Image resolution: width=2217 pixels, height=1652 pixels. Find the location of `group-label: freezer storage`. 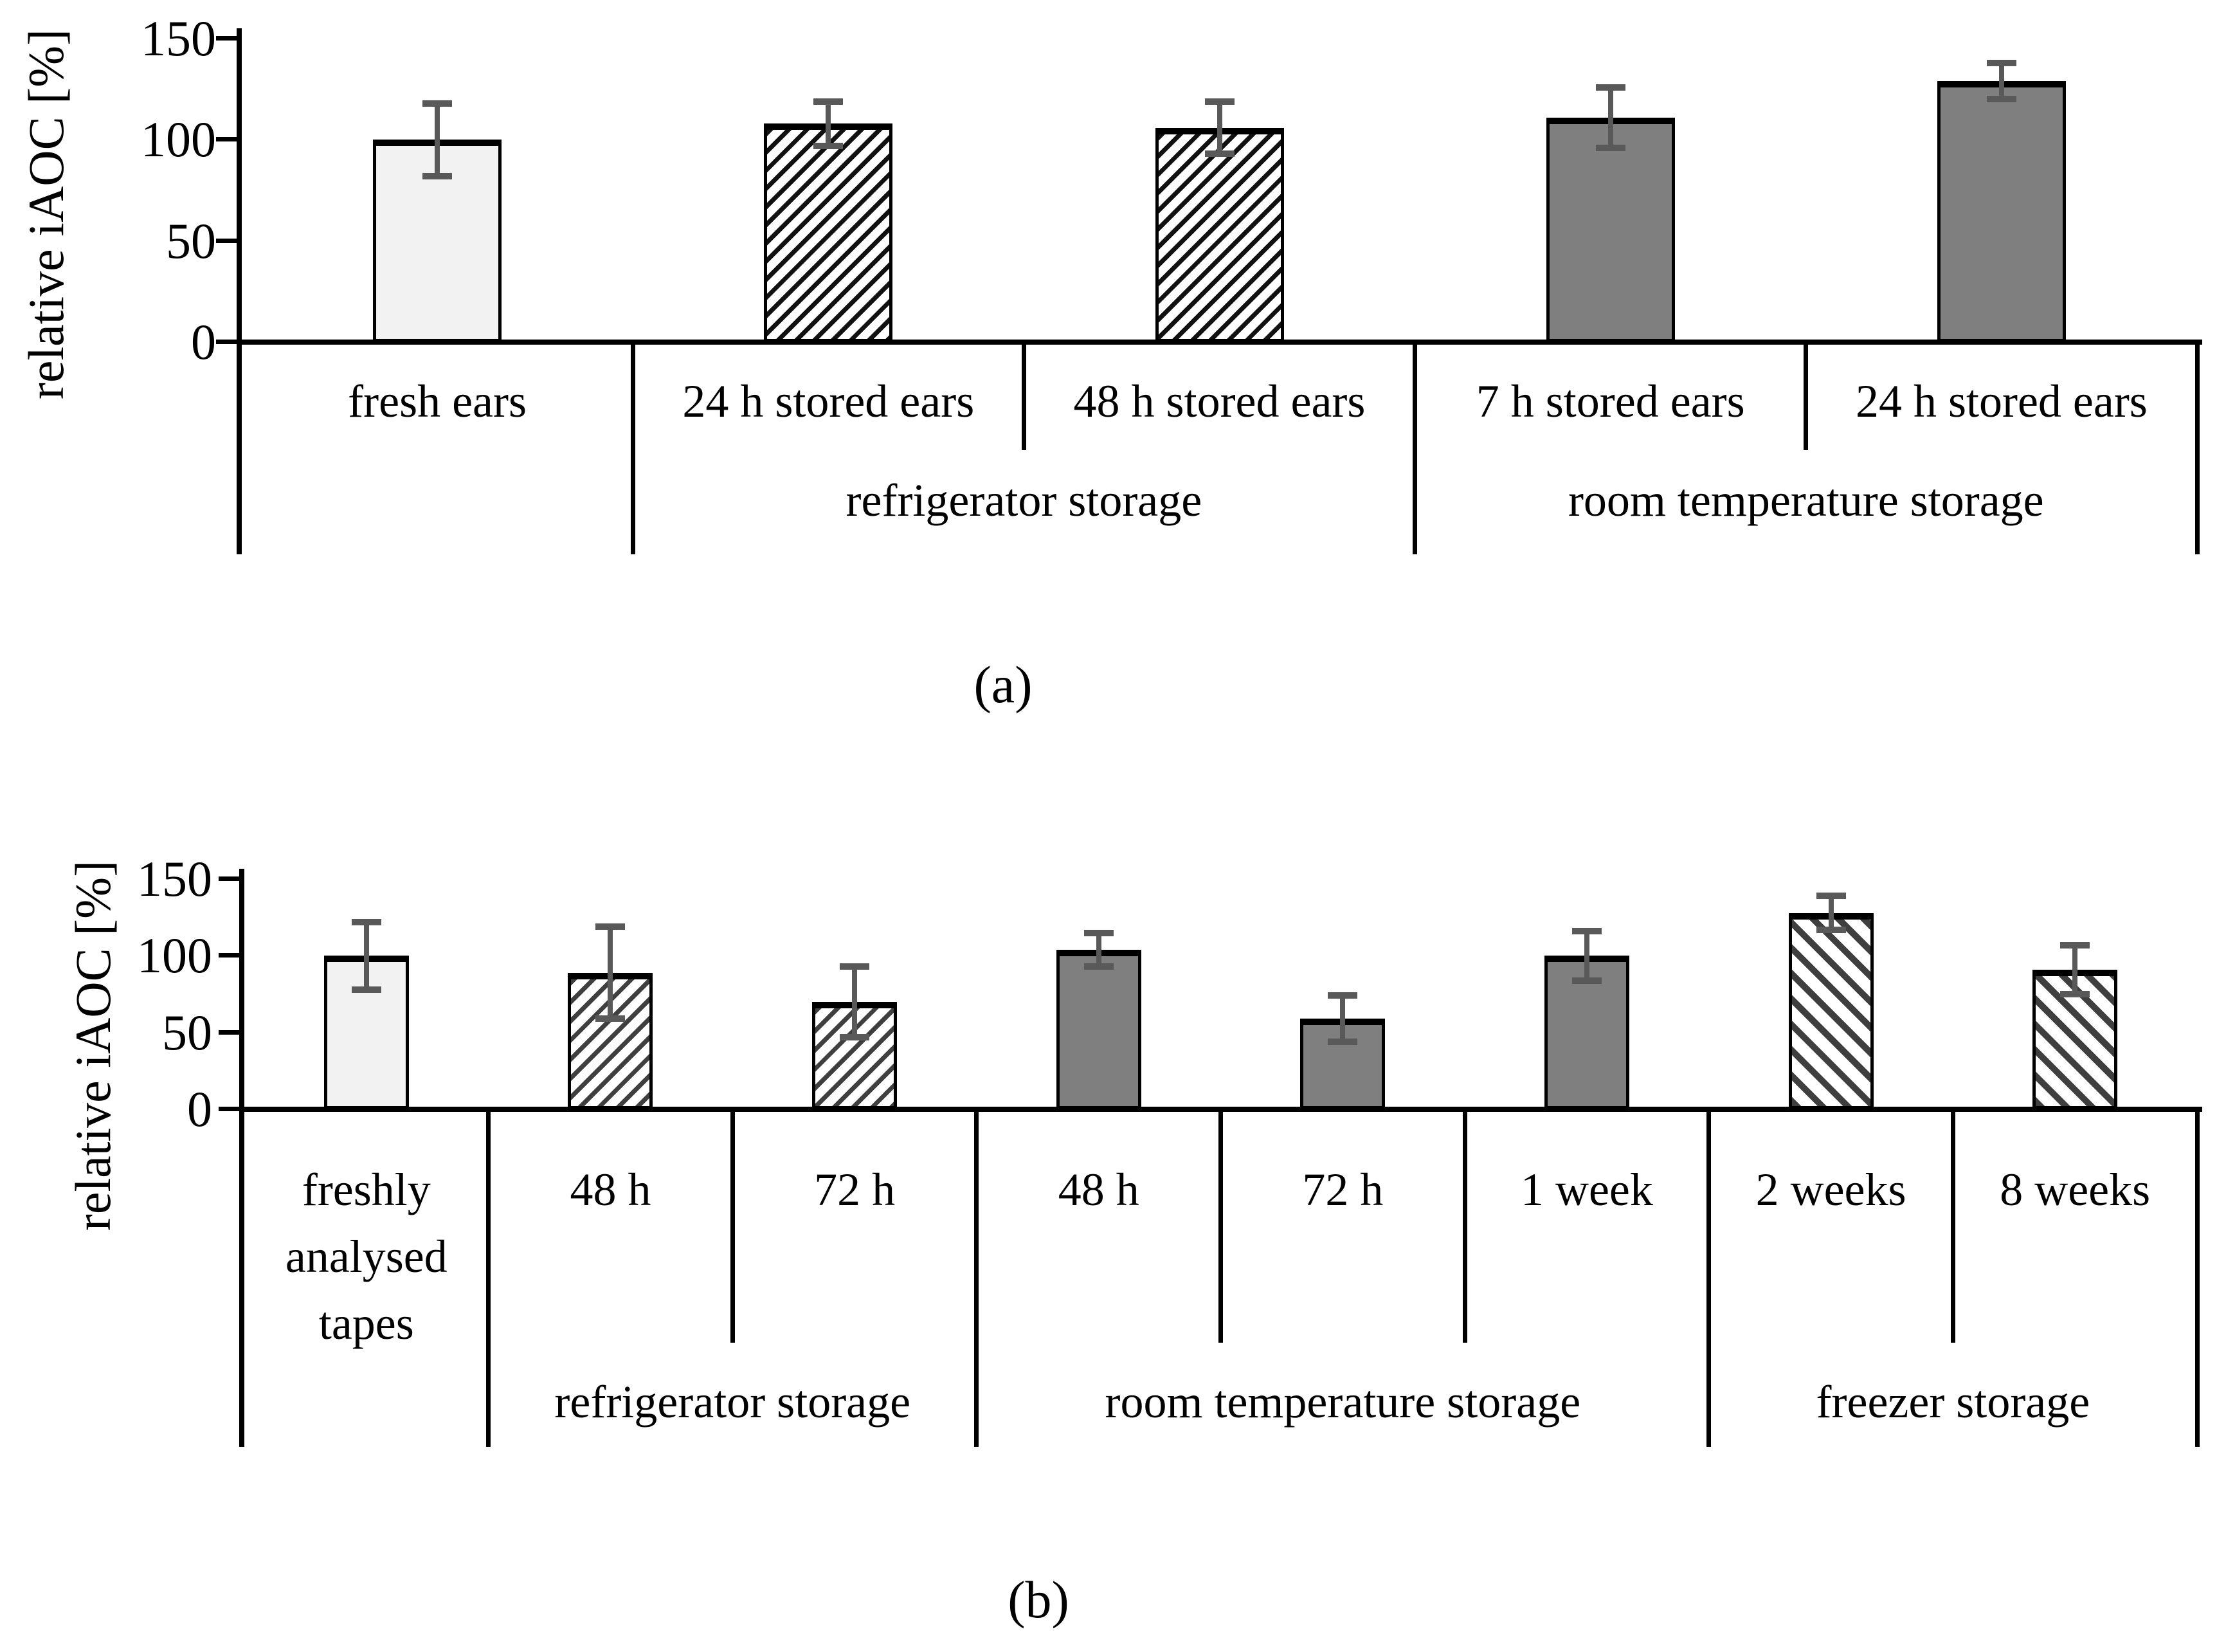

group-label: freezer storage is located at coordinates (1953, 1402).